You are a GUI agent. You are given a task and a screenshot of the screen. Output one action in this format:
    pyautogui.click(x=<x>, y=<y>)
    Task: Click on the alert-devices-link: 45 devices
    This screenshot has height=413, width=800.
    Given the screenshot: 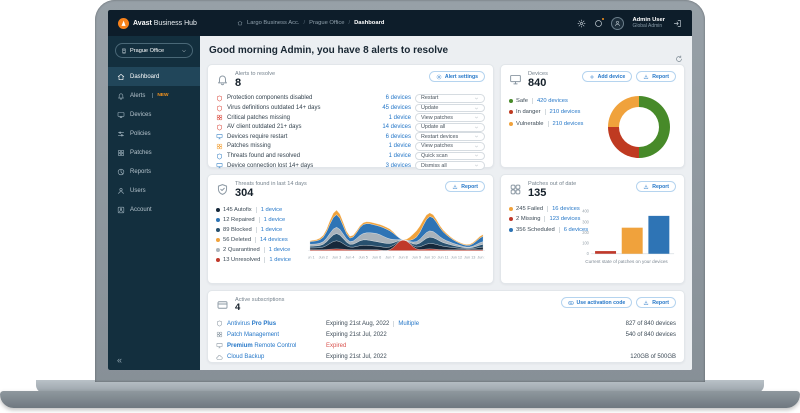 What is the action you would take?
    pyautogui.click(x=396, y=108)
    